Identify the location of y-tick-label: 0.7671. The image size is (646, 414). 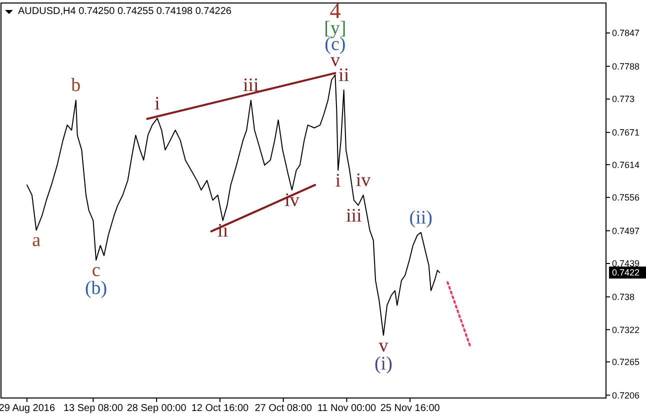
(626, 133).